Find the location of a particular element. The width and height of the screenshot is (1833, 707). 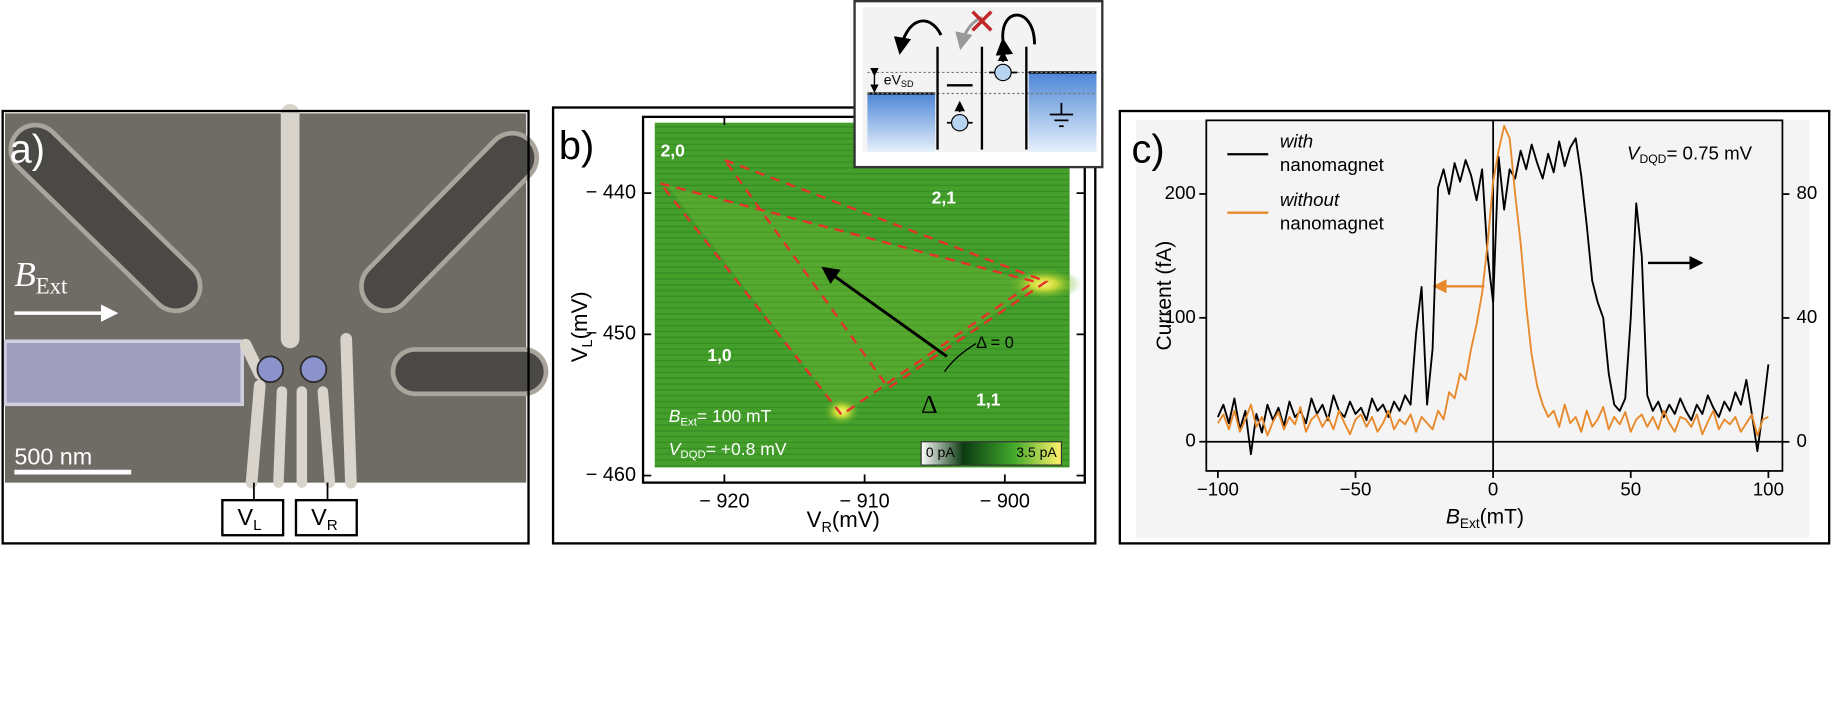

x-tick-label: 0 is located at coordinates (1493, 489).